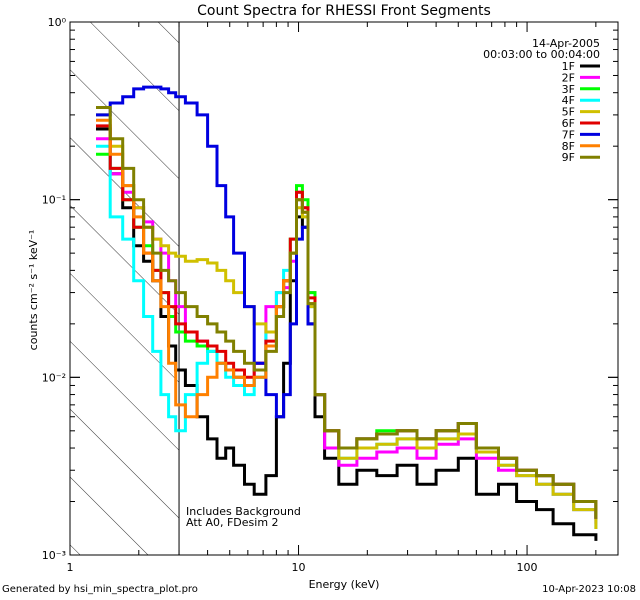 The height and width of the screenshot is (600, 640). Describe the element at coordinates (243, 511) in the screenshot. I see `annotation-background: Includes Background` at that location.